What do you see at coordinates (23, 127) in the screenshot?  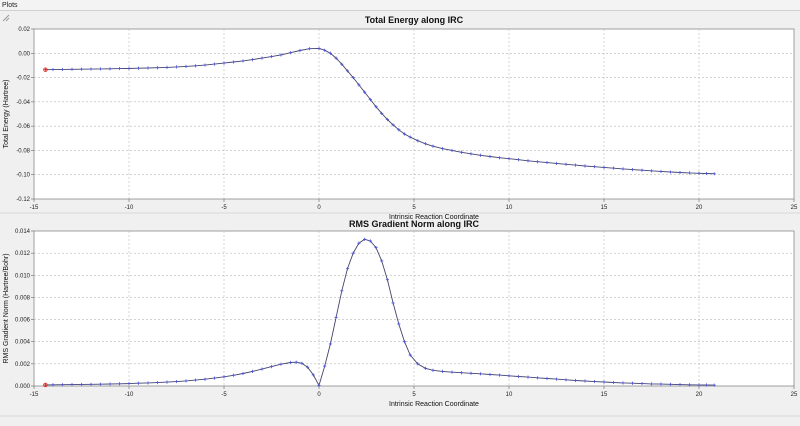 I see `y-tick-label: -0.06` at bounding box center [23, 127].